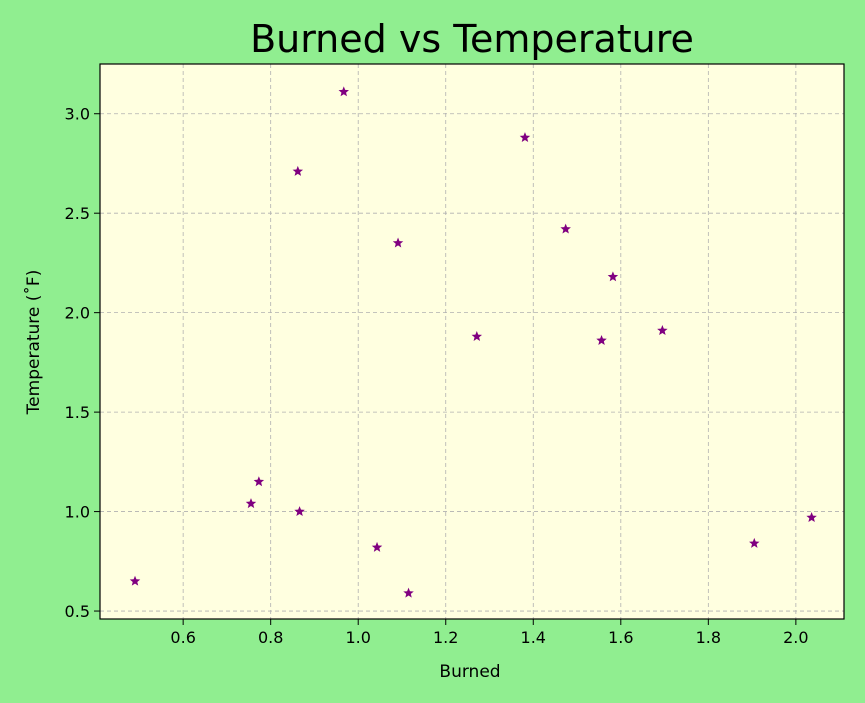  I want to click on x-tick-label: 1.4, so click(533, 637).